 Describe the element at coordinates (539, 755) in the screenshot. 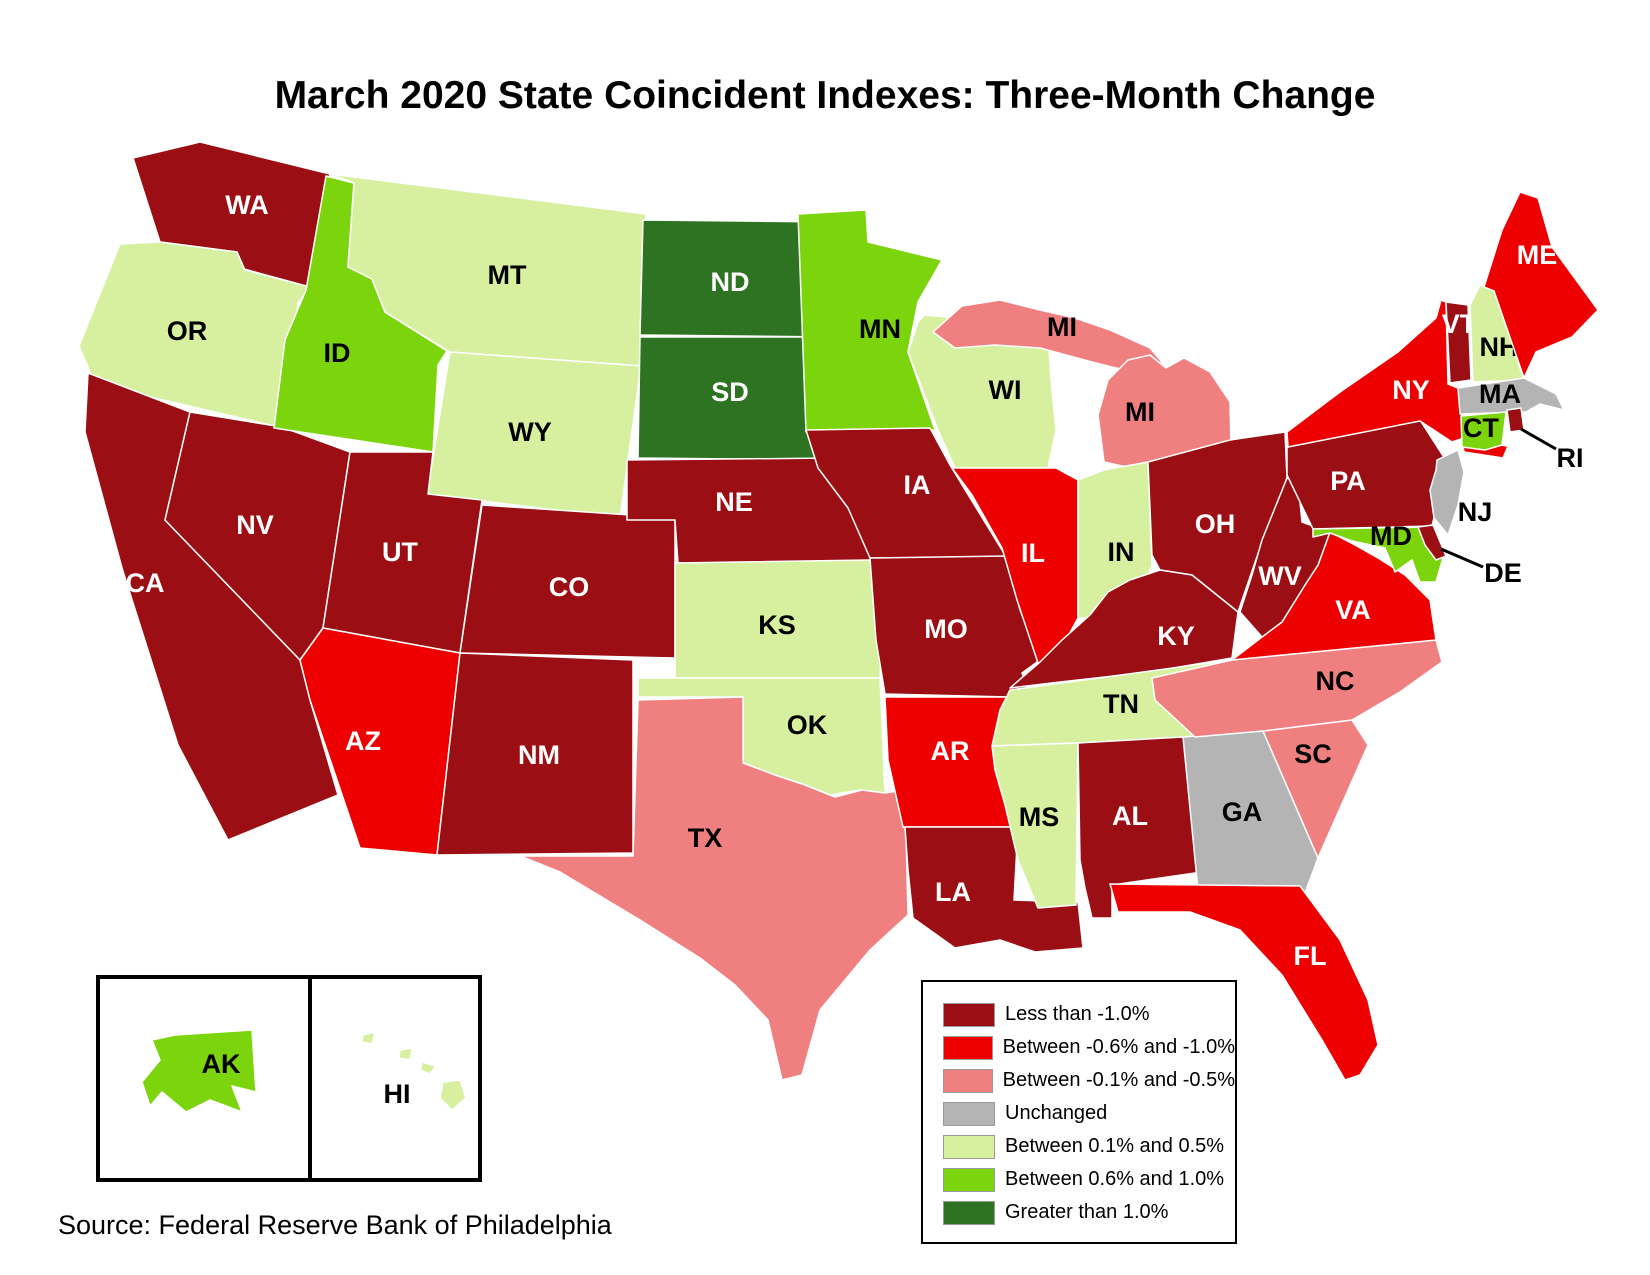

I see `state-label-NM: NM` at that location.